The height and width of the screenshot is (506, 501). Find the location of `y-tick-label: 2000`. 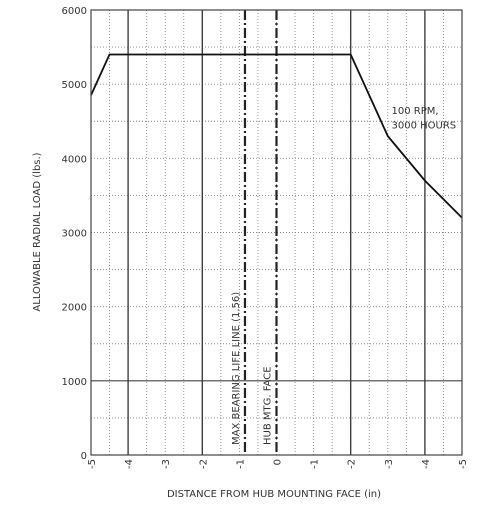

y-tick-label: 2000 is located at coordinates (74, 308).